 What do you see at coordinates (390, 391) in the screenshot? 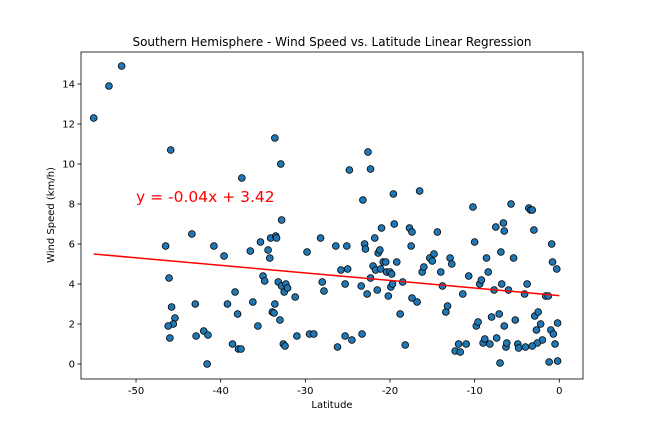
I see `x-tick-label: -20` at bounding box center [390, 391].